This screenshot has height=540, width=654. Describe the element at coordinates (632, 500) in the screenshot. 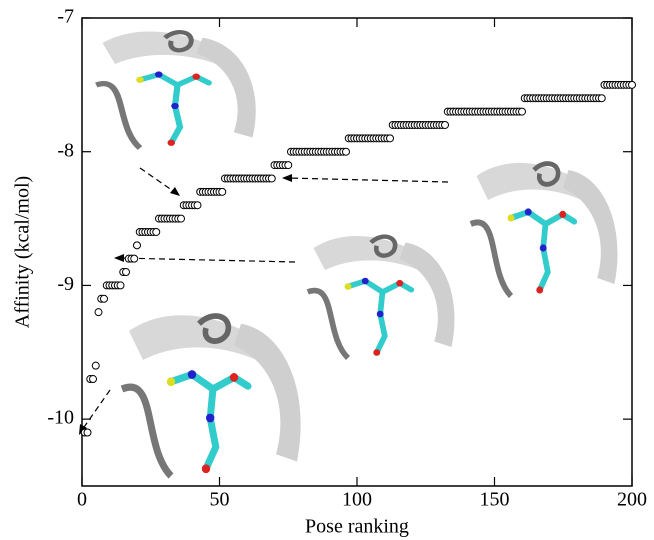

I see `x-tick-label: 200` at that location.